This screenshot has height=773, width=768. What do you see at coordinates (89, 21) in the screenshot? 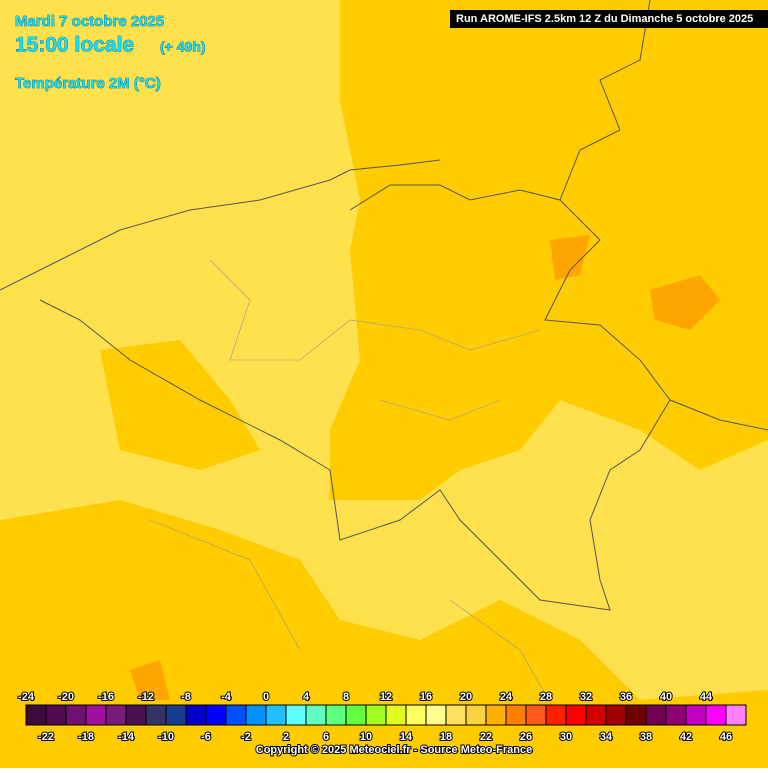
I see `date: Mardi 7 octobre 2025` at bounding box center [89, 21].